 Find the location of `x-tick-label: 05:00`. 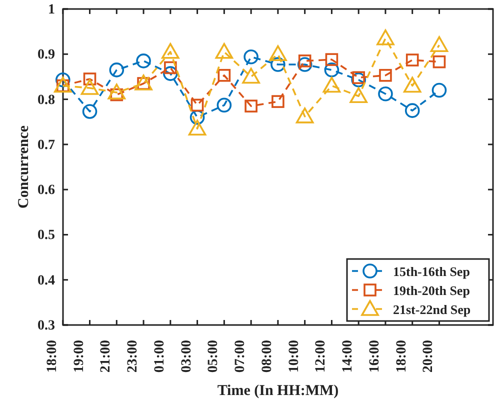

x-tick-label: 05:00 is located at coordinates (214, 356).